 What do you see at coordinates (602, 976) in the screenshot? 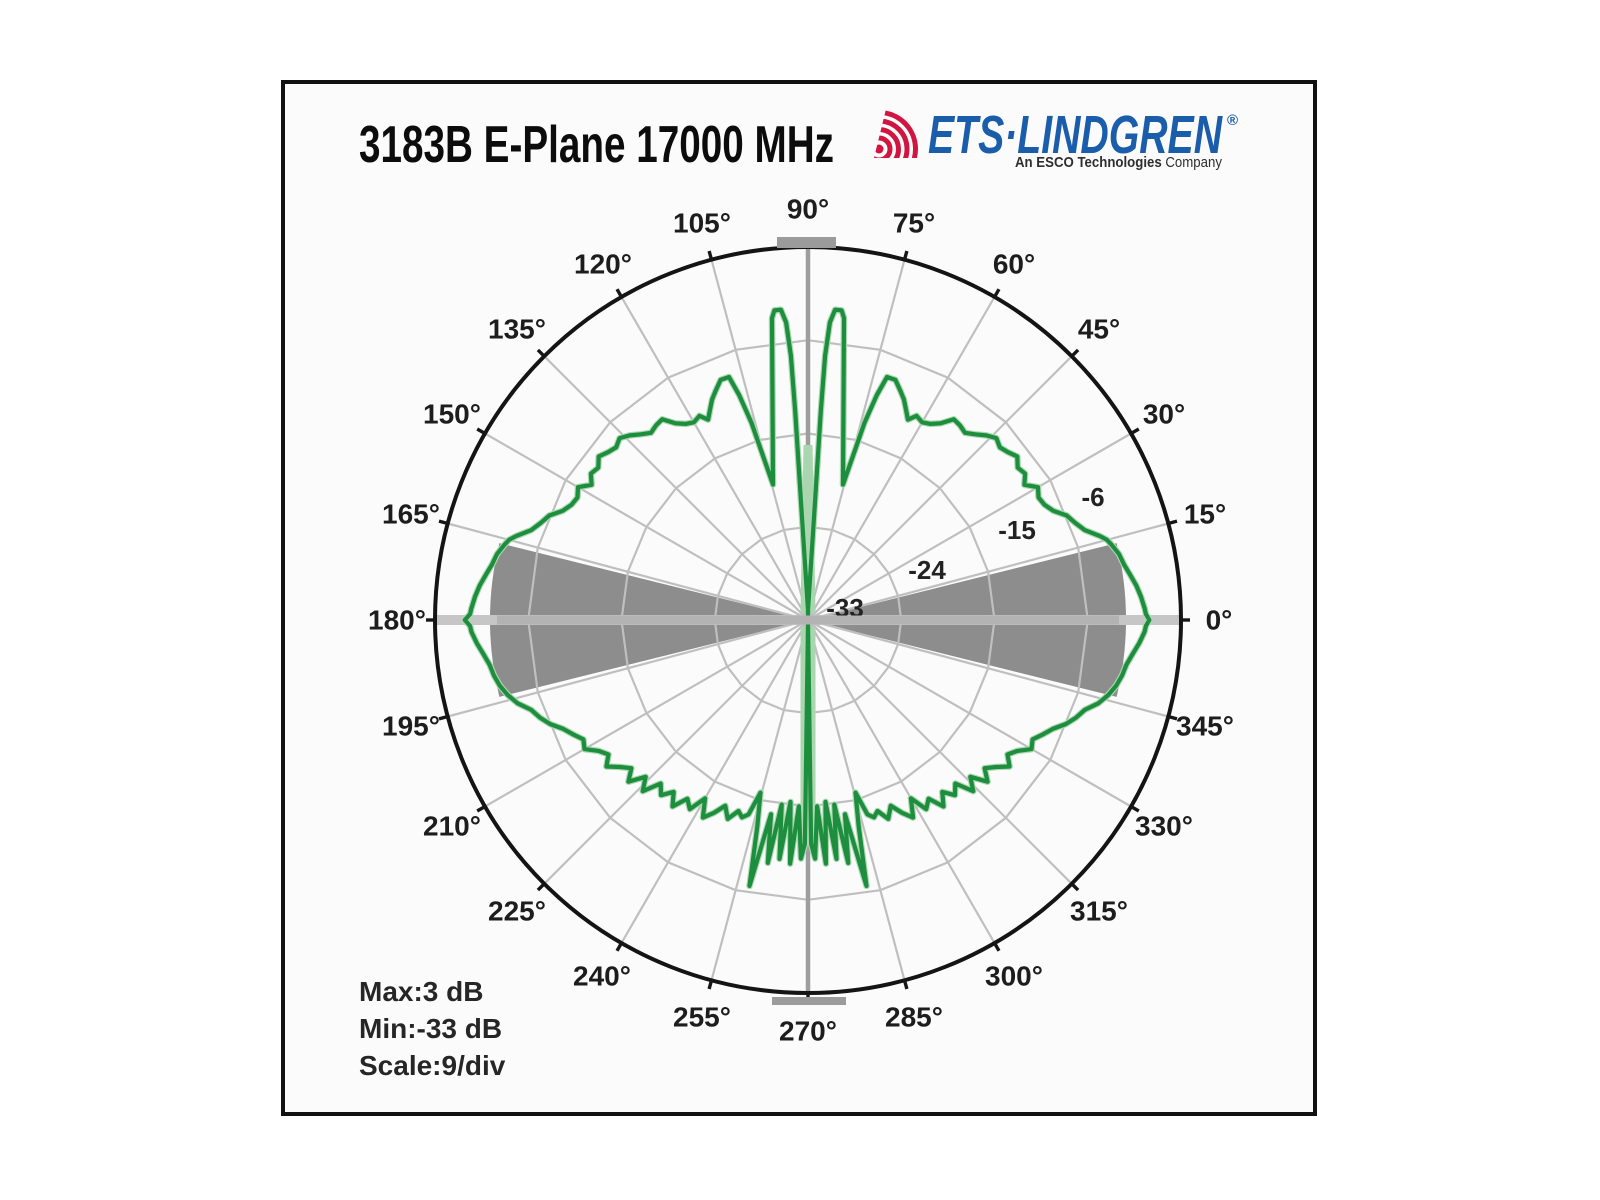
I see `svg-text: 240°` at bounding box center [602, 976].